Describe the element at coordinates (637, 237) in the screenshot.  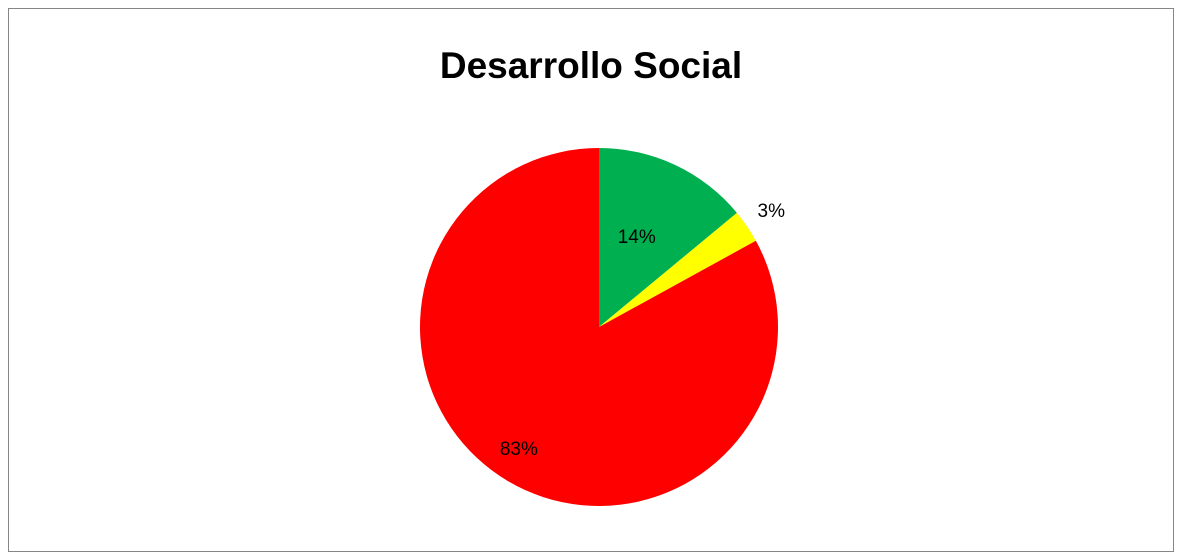
I see `data-label-14pct: 14%` at that location.